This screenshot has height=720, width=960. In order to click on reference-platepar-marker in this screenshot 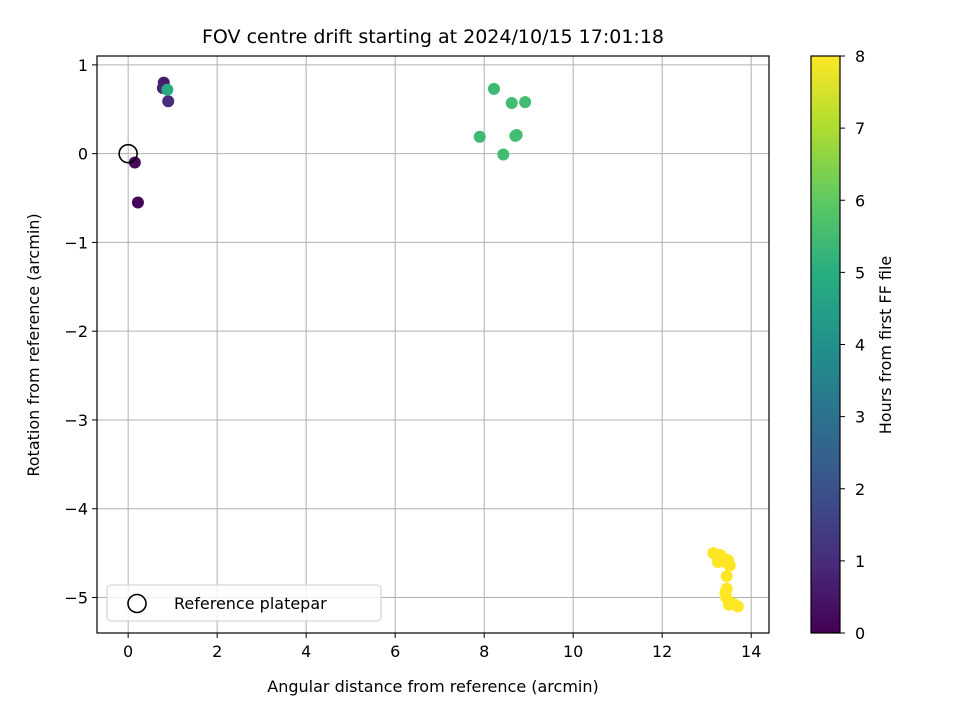, I will do `click(128, 153)`.